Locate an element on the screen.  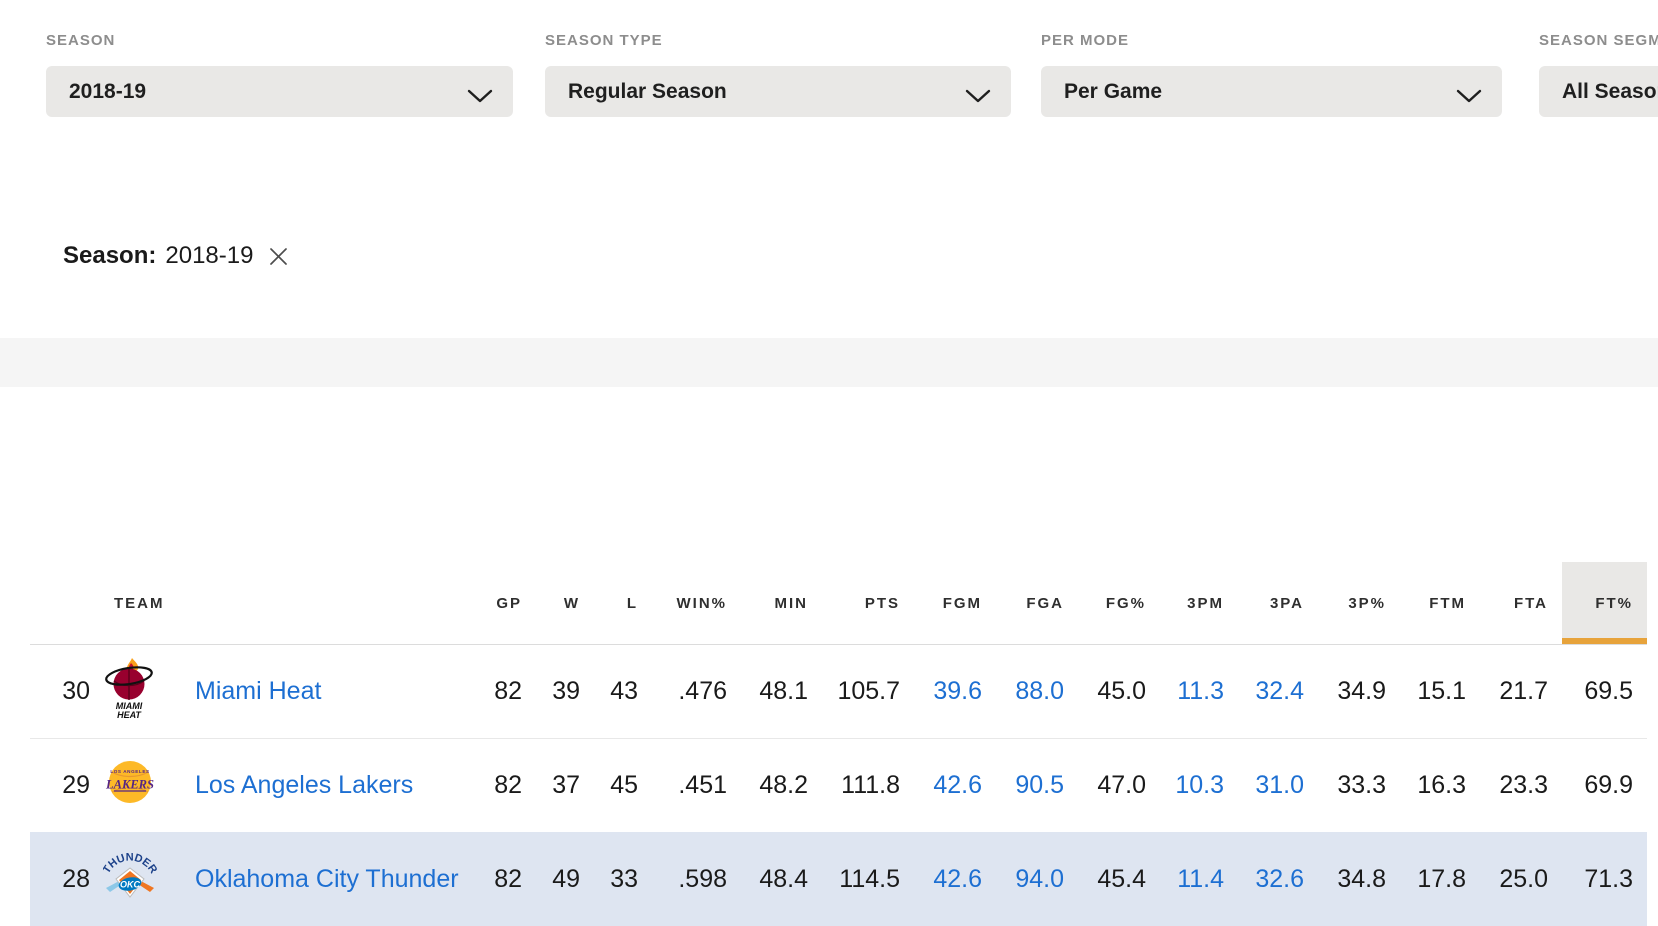
stat-cell-fta: 25.0 is located at coordinates (1521, 879).